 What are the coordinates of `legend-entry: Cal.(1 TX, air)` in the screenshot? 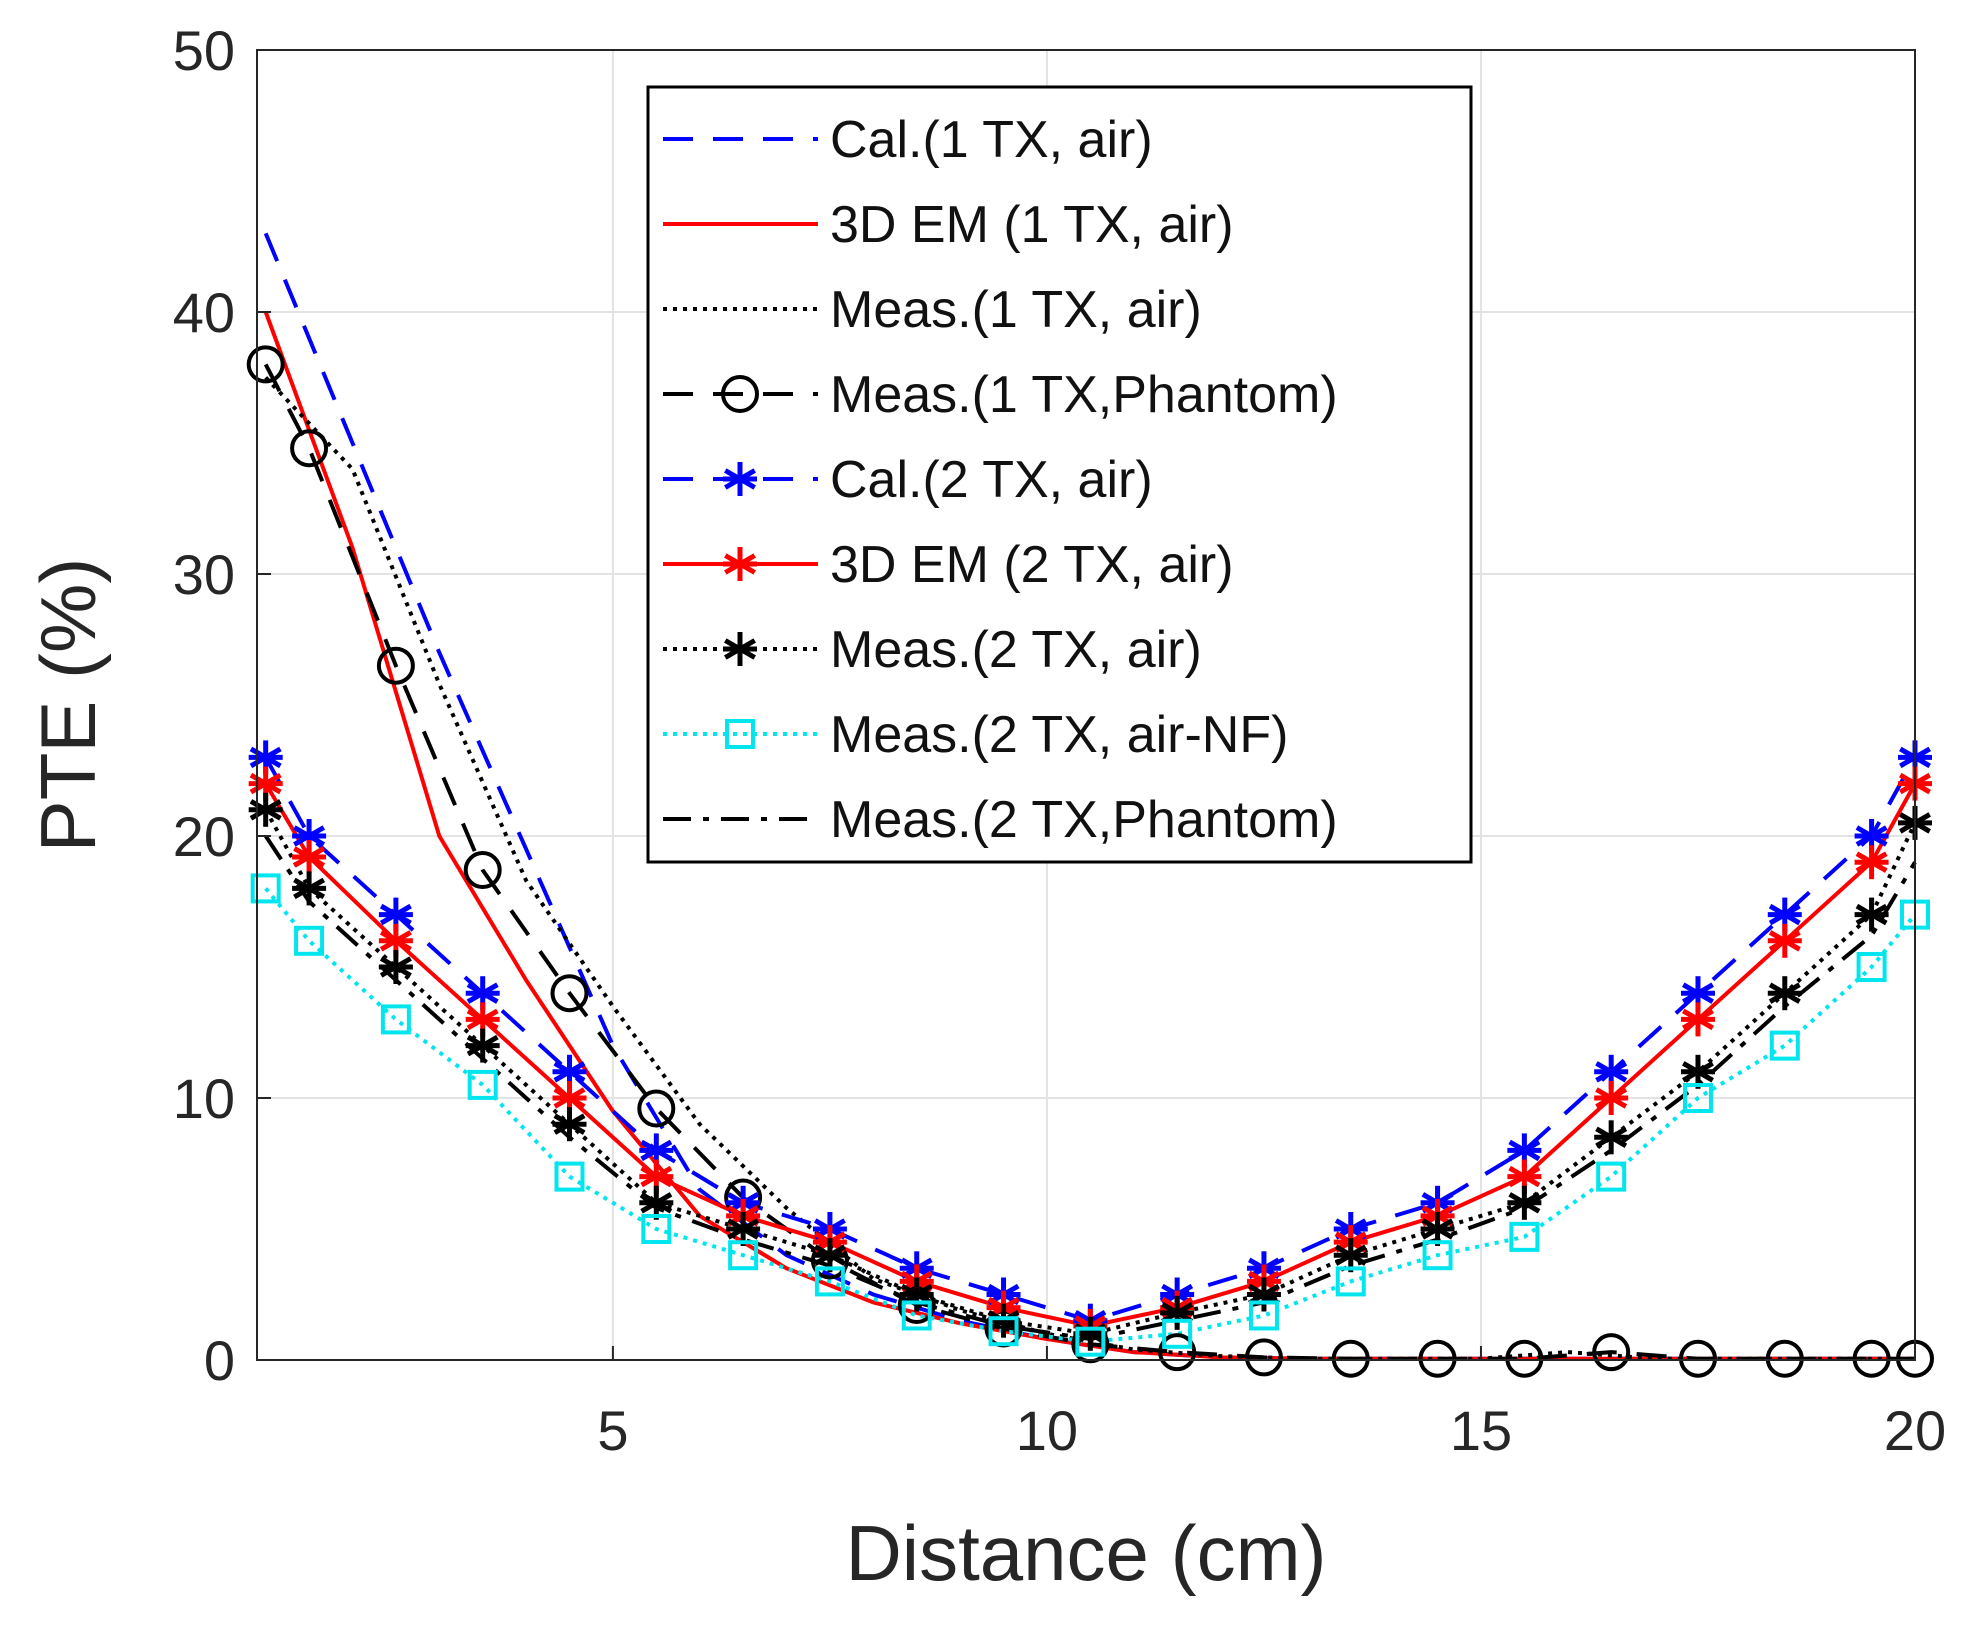 It's located at (908, 140).